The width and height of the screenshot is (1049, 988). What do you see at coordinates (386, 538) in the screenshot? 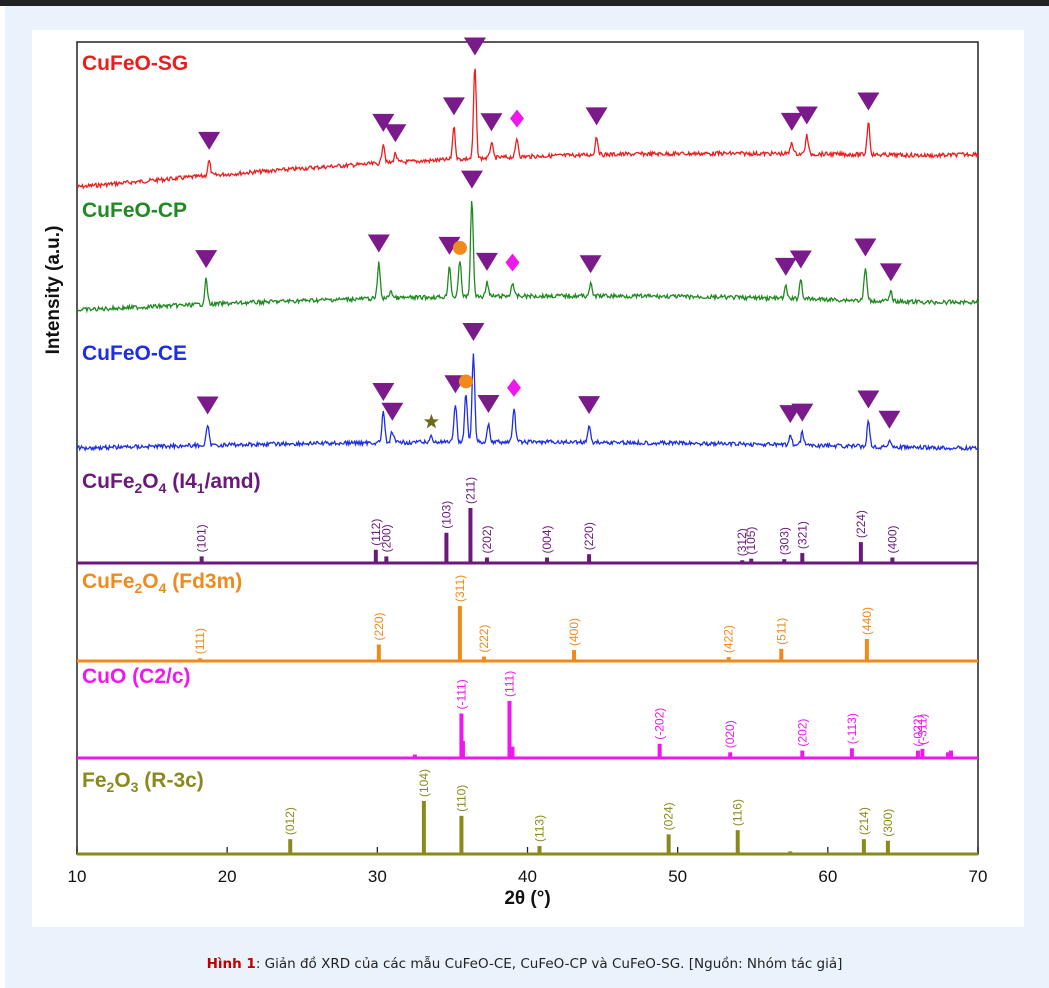
I see `hkl-label: (200)` at bounding box center [386, 538].